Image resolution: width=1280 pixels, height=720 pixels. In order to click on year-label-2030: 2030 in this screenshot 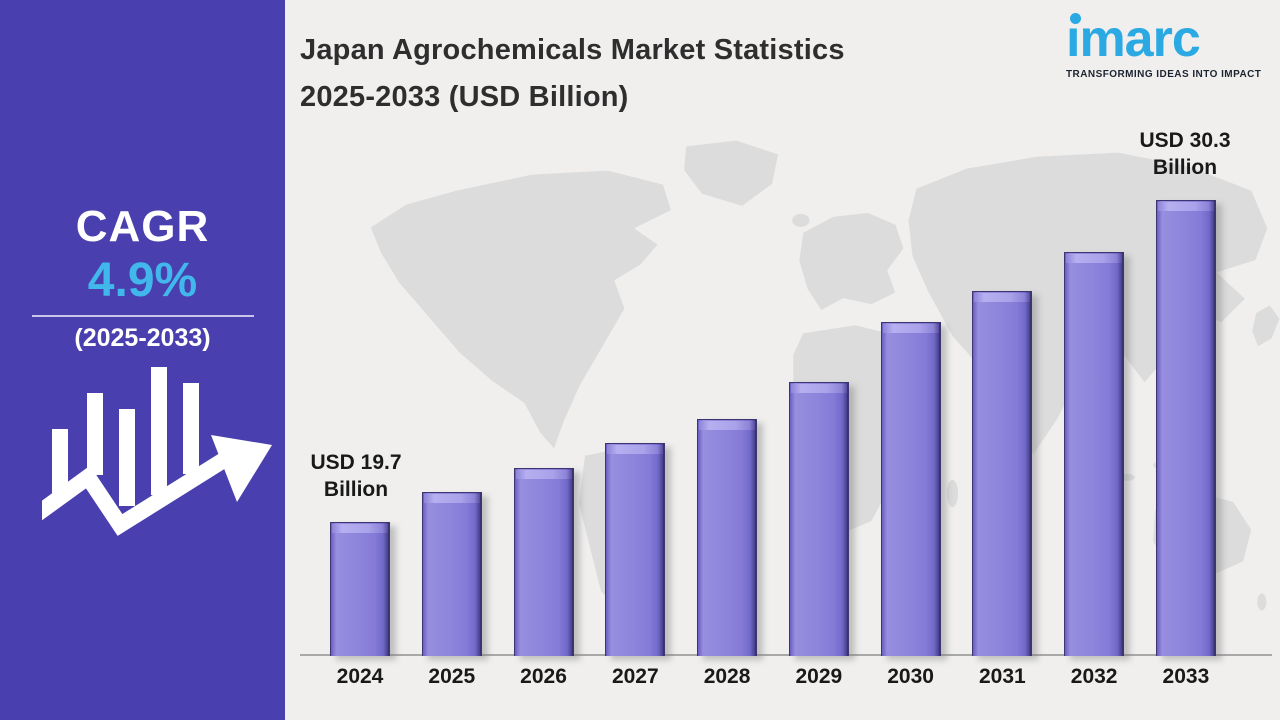, I will do `click(910, 676)`.